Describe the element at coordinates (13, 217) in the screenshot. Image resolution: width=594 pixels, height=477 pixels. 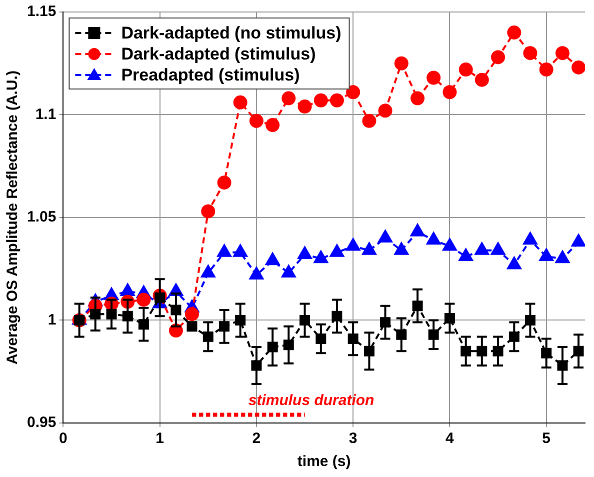
I see `y-axis-title: Average OS Amplitude Reflectance (A.U.)` at that location.